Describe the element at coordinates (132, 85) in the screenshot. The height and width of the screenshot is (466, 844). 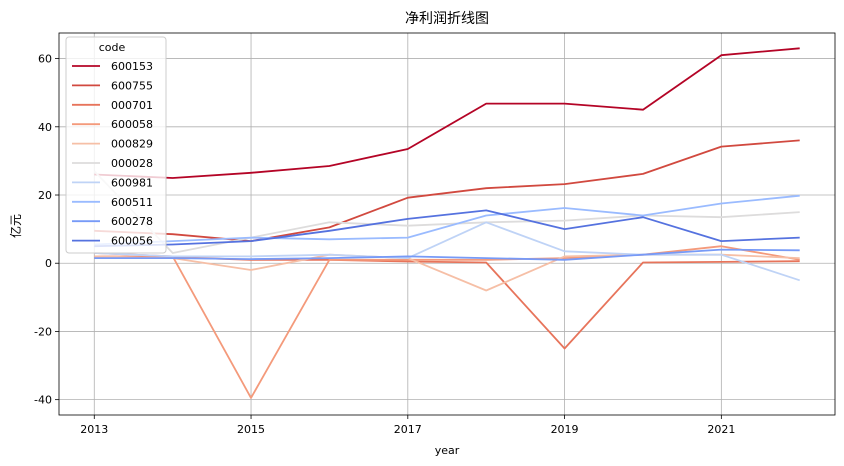
I see `legend-entry-600755: 600755` at that location.